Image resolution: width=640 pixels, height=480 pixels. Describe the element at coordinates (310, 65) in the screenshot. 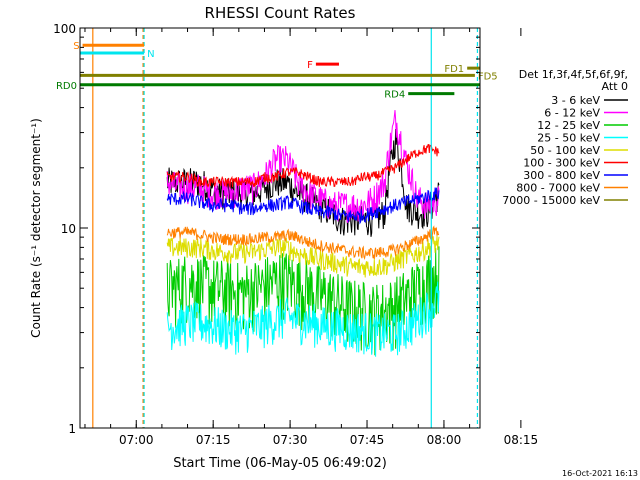

I see `flag-label: F` at that location.